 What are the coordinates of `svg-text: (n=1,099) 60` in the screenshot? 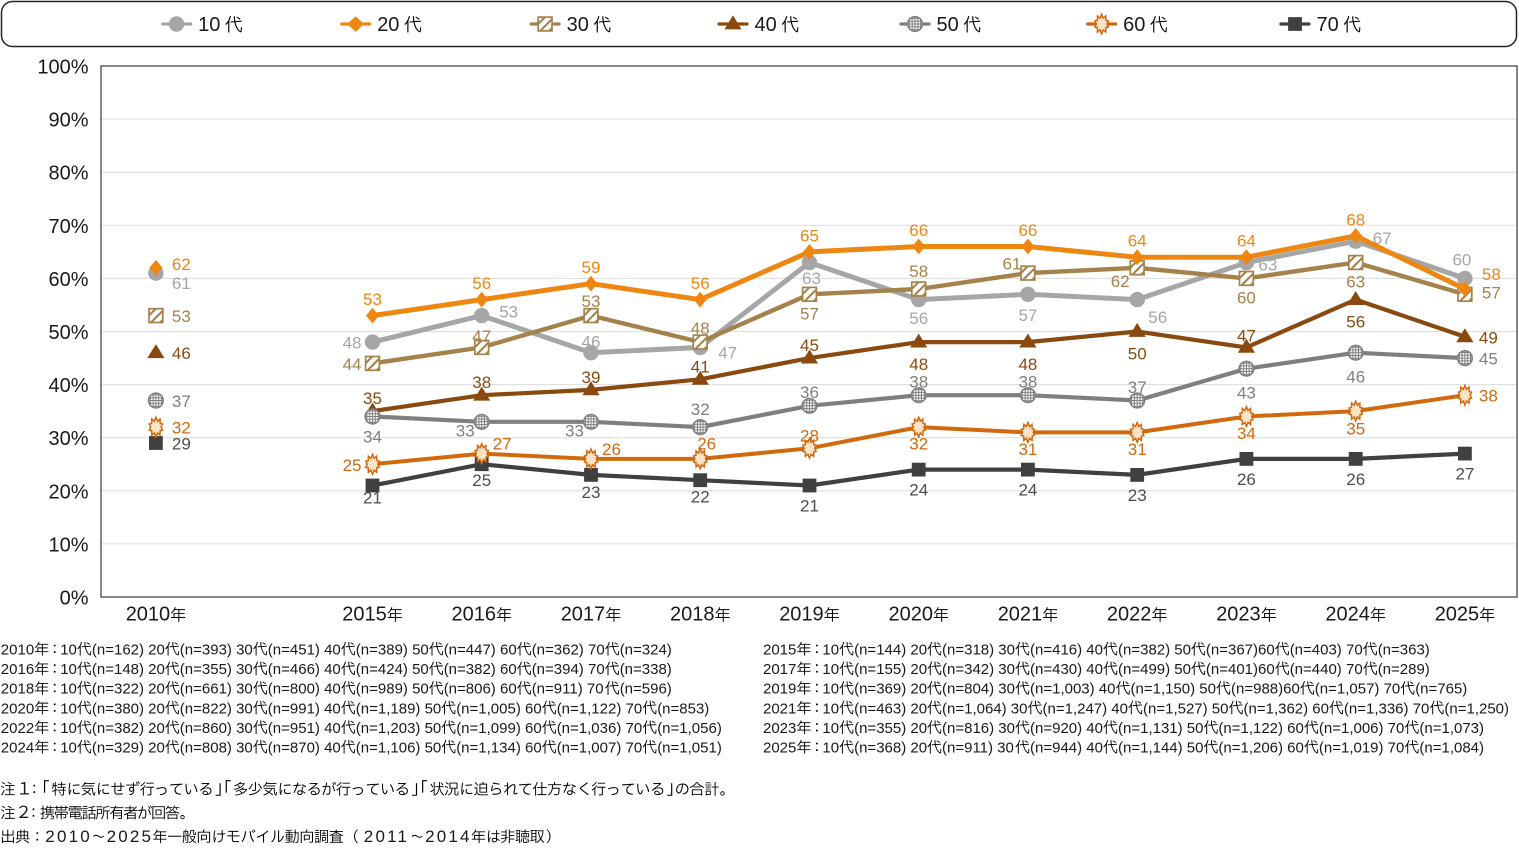 It's located at (498, 728).